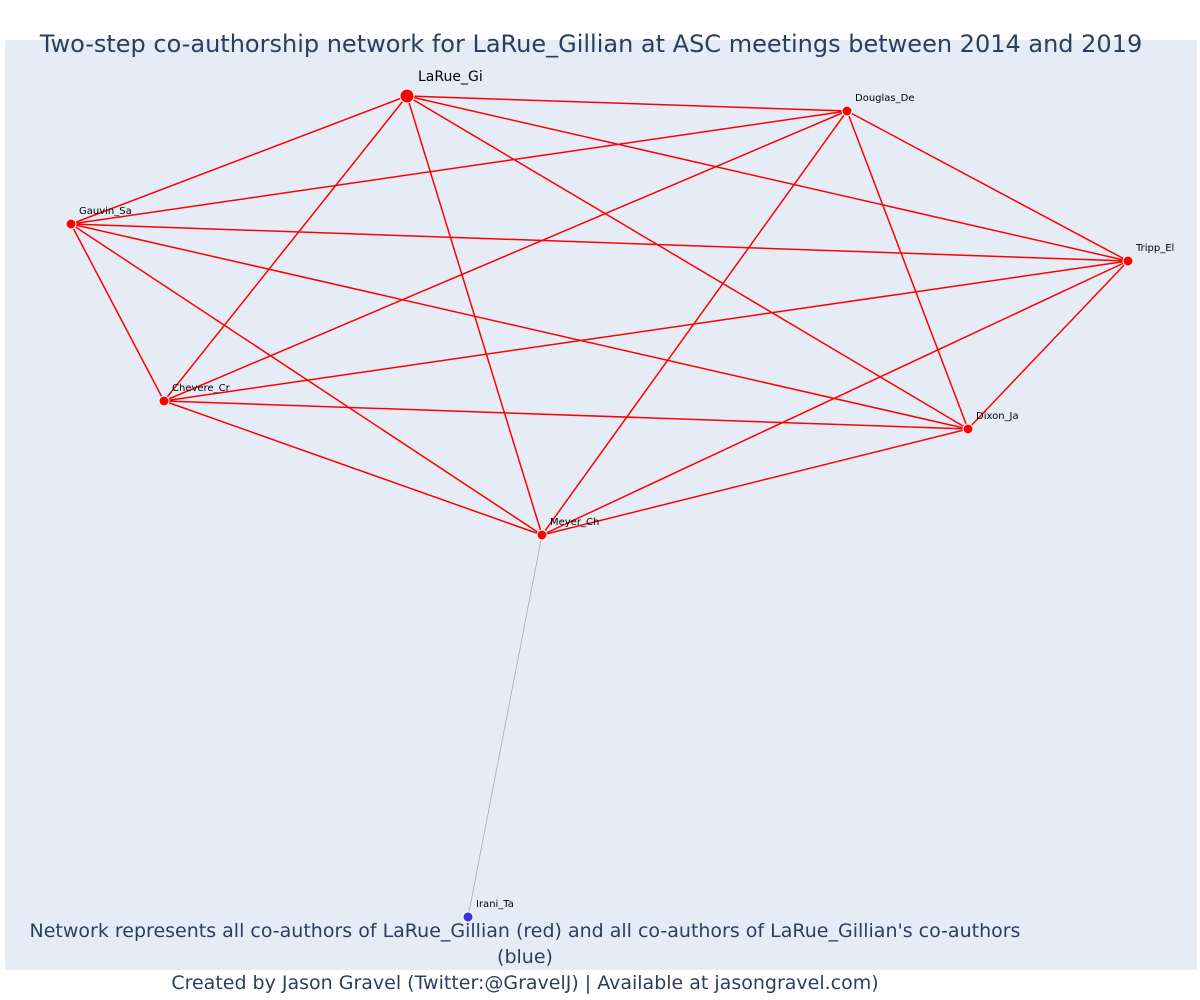  Describe the element at coordinates (468, 917) in the screenshot. I see `node-Irani_Ta` at that location.